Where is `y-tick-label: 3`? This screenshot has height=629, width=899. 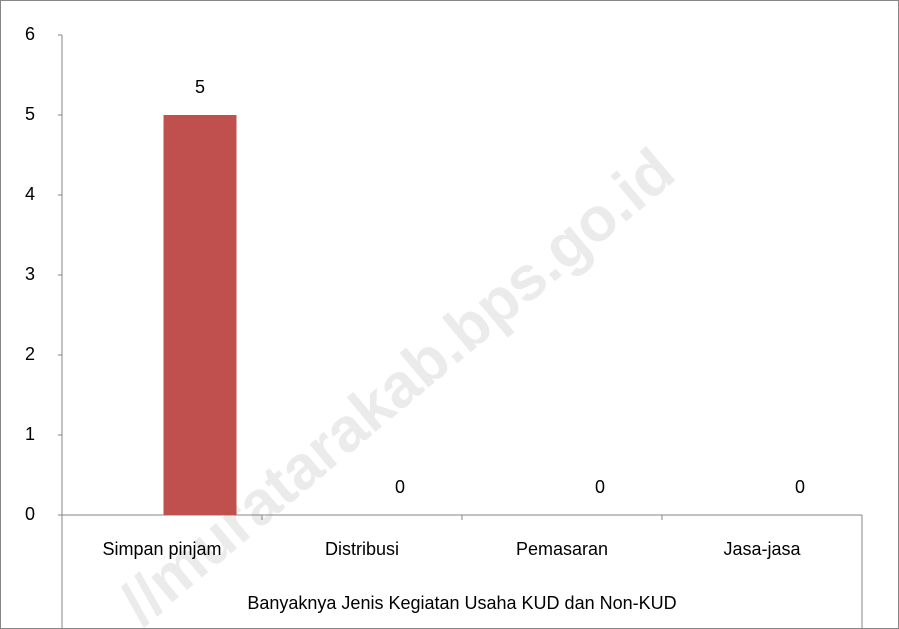 y-tick-label: 3 is located at coordinates (30, 274).